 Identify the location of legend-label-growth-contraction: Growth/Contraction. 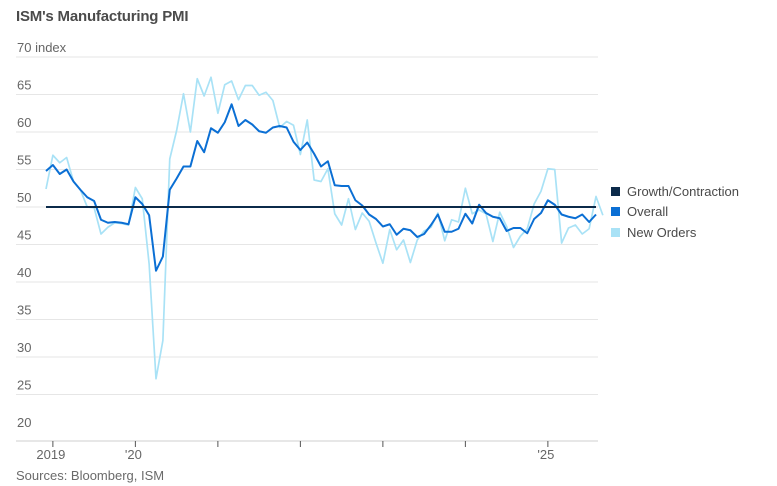
(683, 191).